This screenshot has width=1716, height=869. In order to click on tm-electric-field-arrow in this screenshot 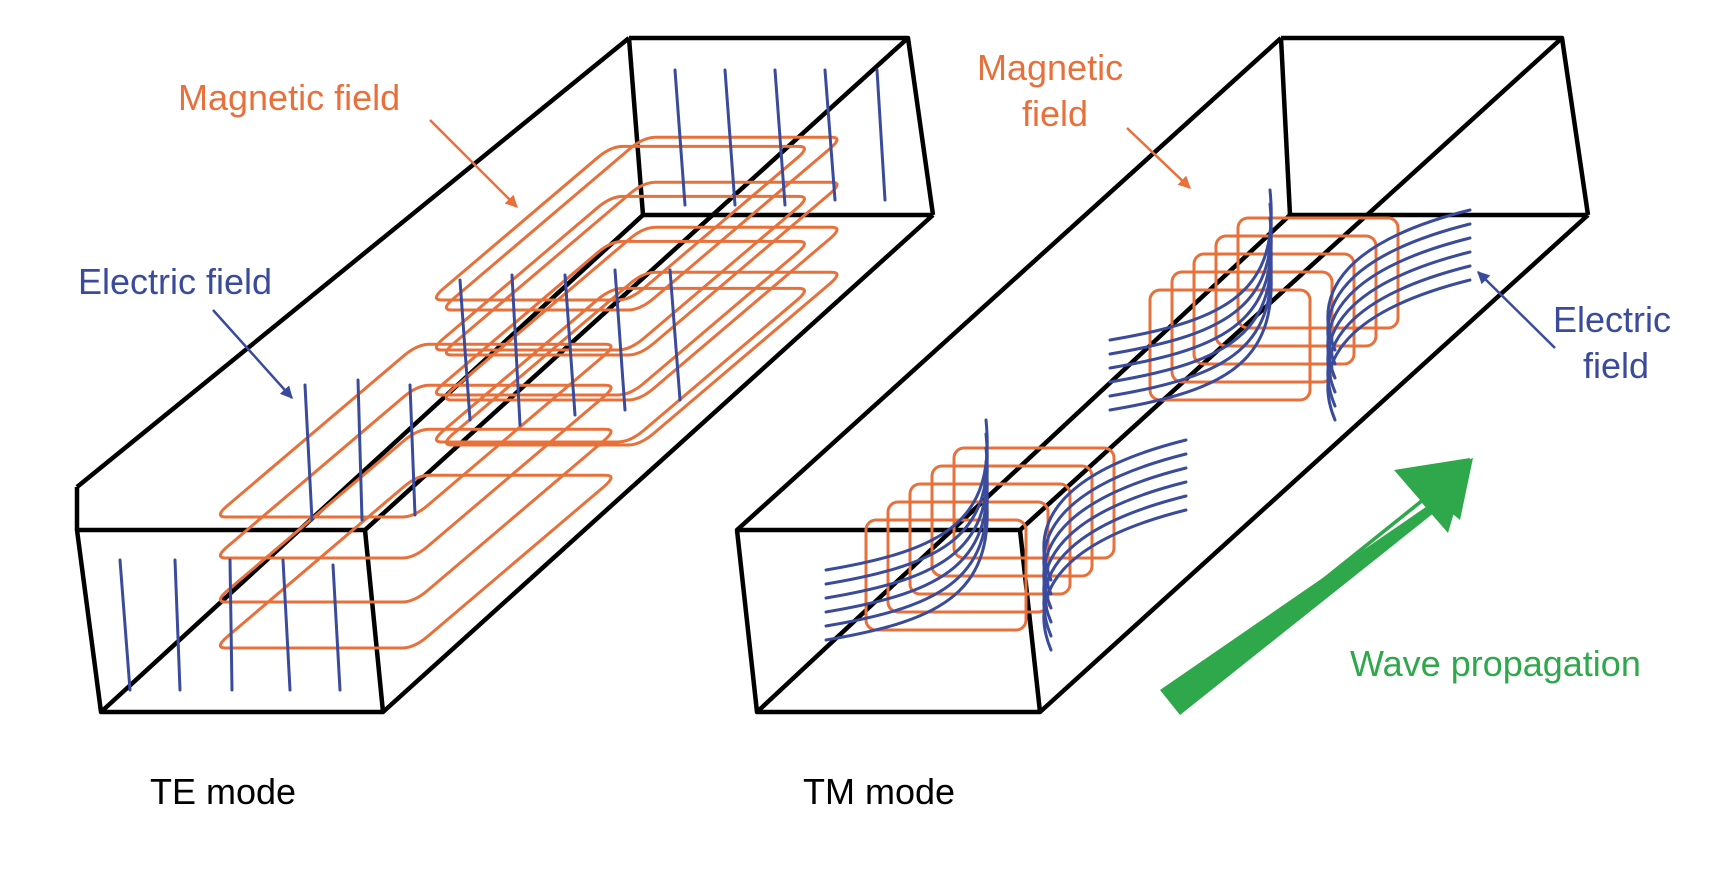, I will do `click(1516, 310)`.